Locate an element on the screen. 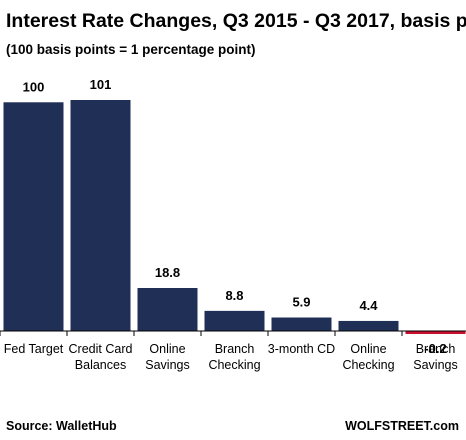  data-label-3: 8.8 is located at coordinates (234, 295).